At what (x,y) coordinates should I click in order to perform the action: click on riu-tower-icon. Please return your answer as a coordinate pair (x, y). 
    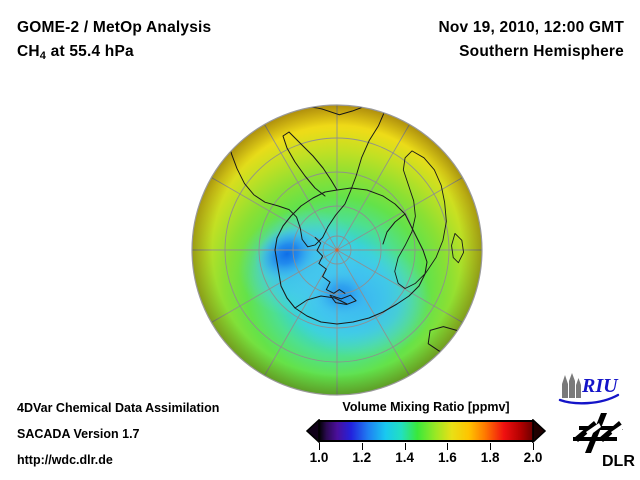
    Looking at the image, I should click on (571, 385).